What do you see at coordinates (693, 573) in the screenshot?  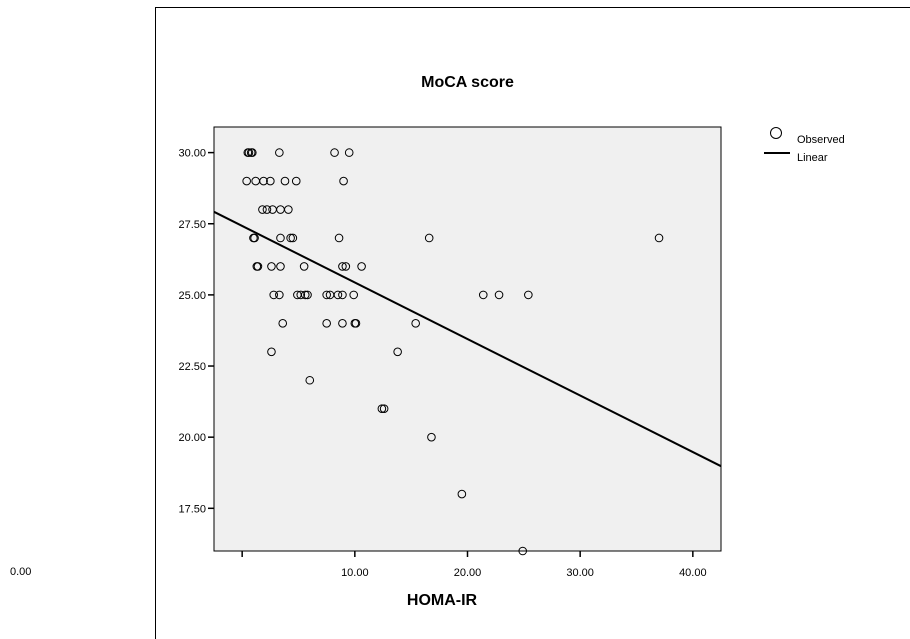 I see `x-tick-label: 40.00` at bounding box center [693, 573].